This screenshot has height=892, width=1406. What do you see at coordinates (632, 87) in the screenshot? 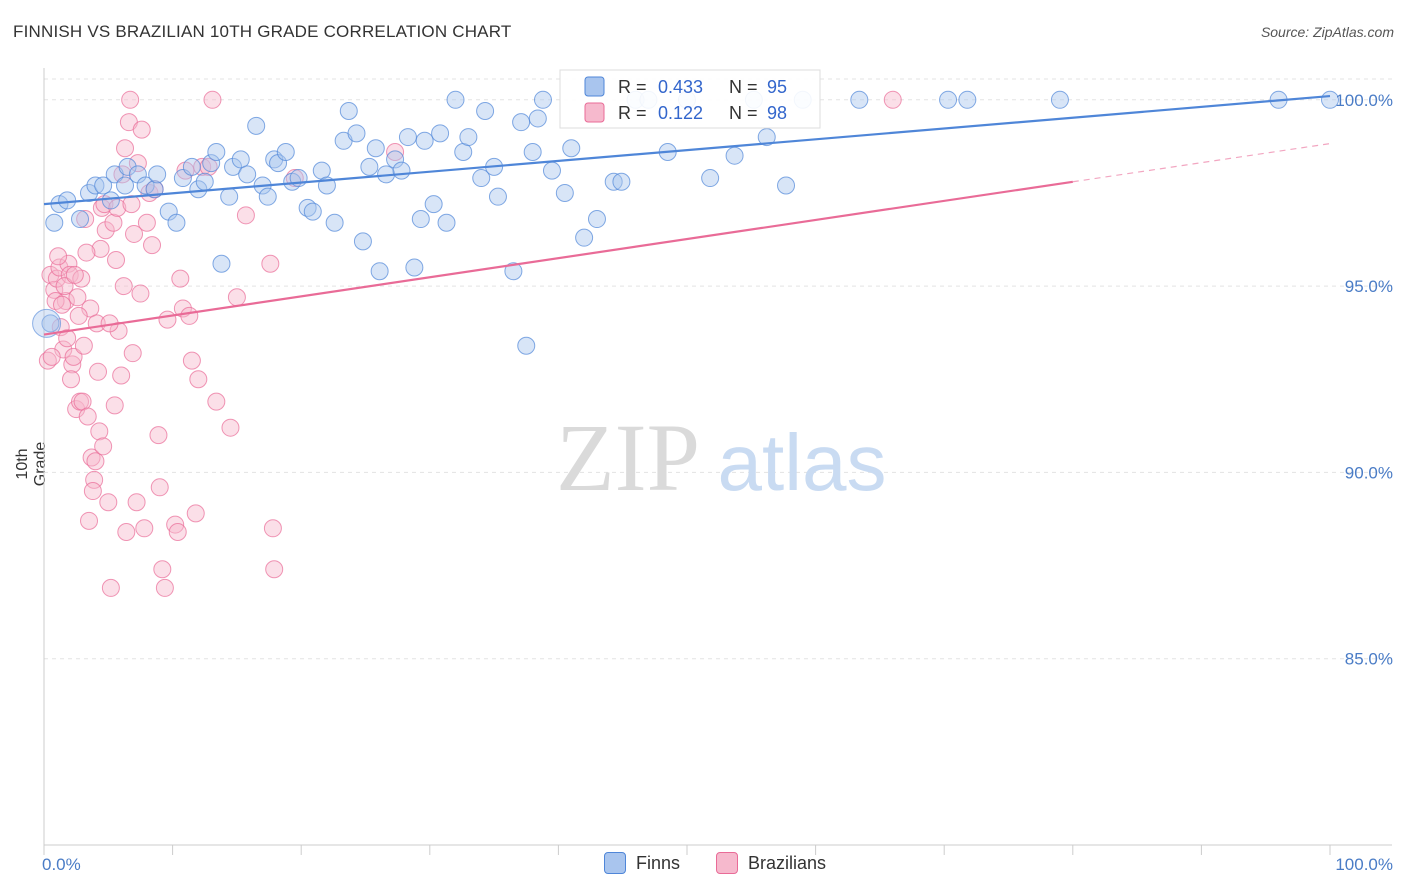
I see `legend-finns-r-label: R =` at bounding box center [632, 87].